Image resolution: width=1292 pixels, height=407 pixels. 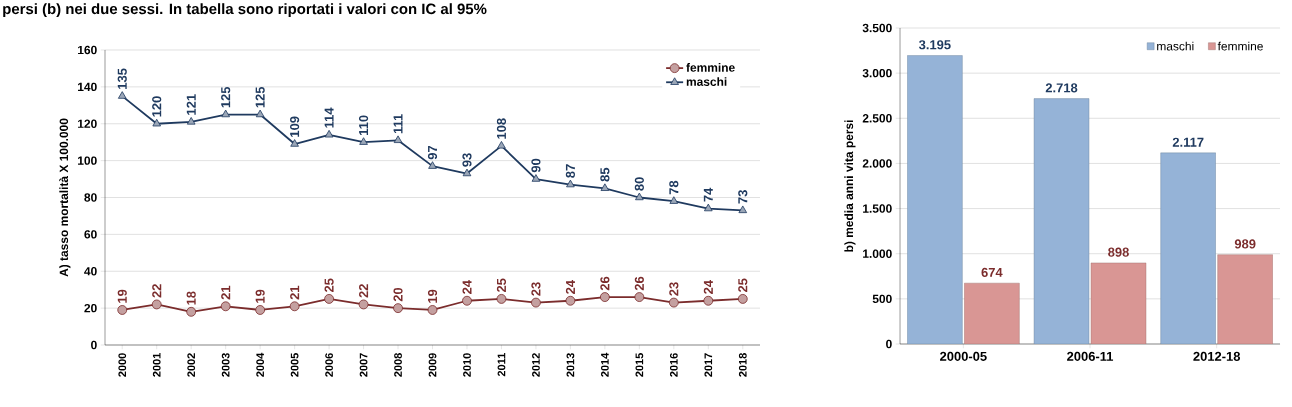 What do you see at coordinates (295, 126) in the screenshot?
I see `data-label: 109` at bounding box center [295, 126].